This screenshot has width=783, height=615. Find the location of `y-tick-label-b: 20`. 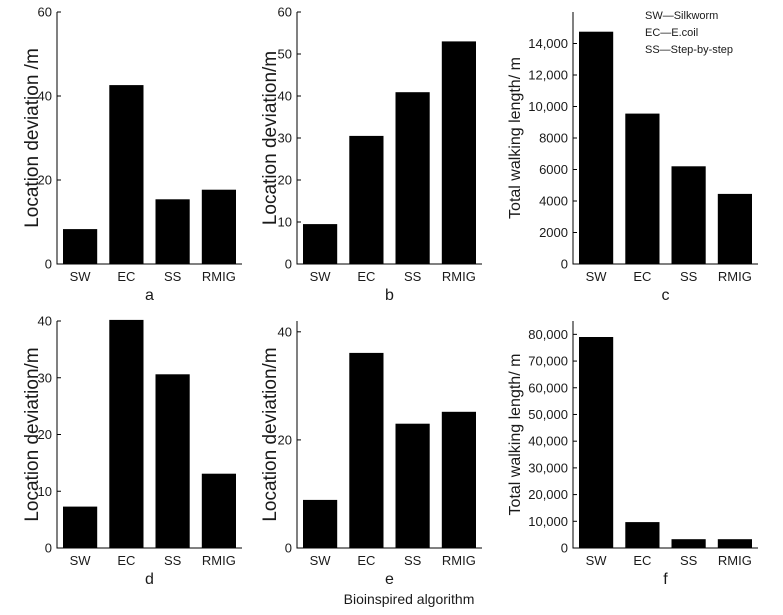

y-tick-label-b: 20 is located at coordinates (285, 180).